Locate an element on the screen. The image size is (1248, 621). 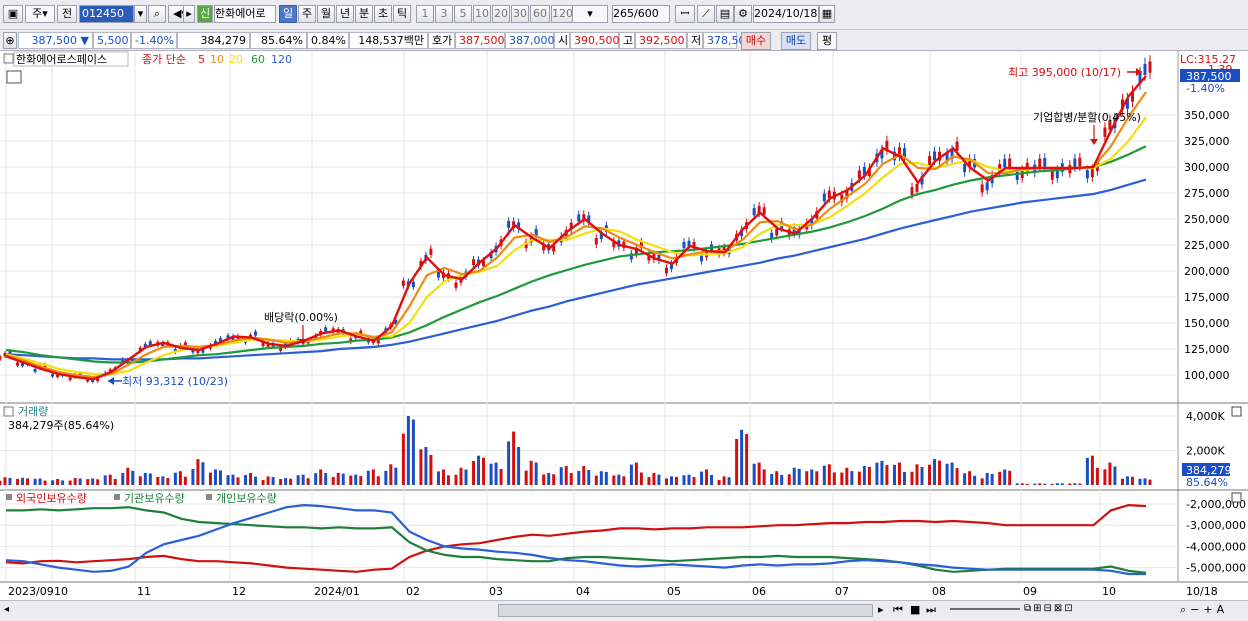
period-tab: 초 is located at coordinates (383, 14).